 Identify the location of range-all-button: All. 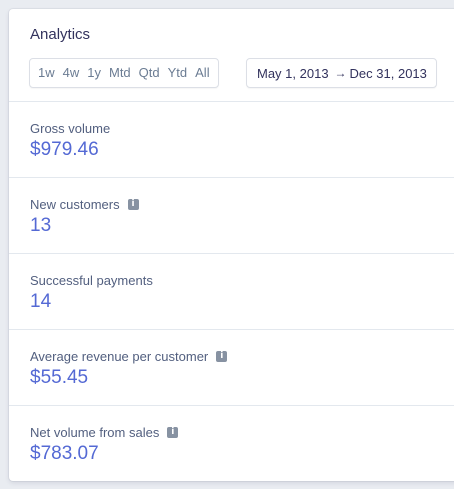
(202, 72).